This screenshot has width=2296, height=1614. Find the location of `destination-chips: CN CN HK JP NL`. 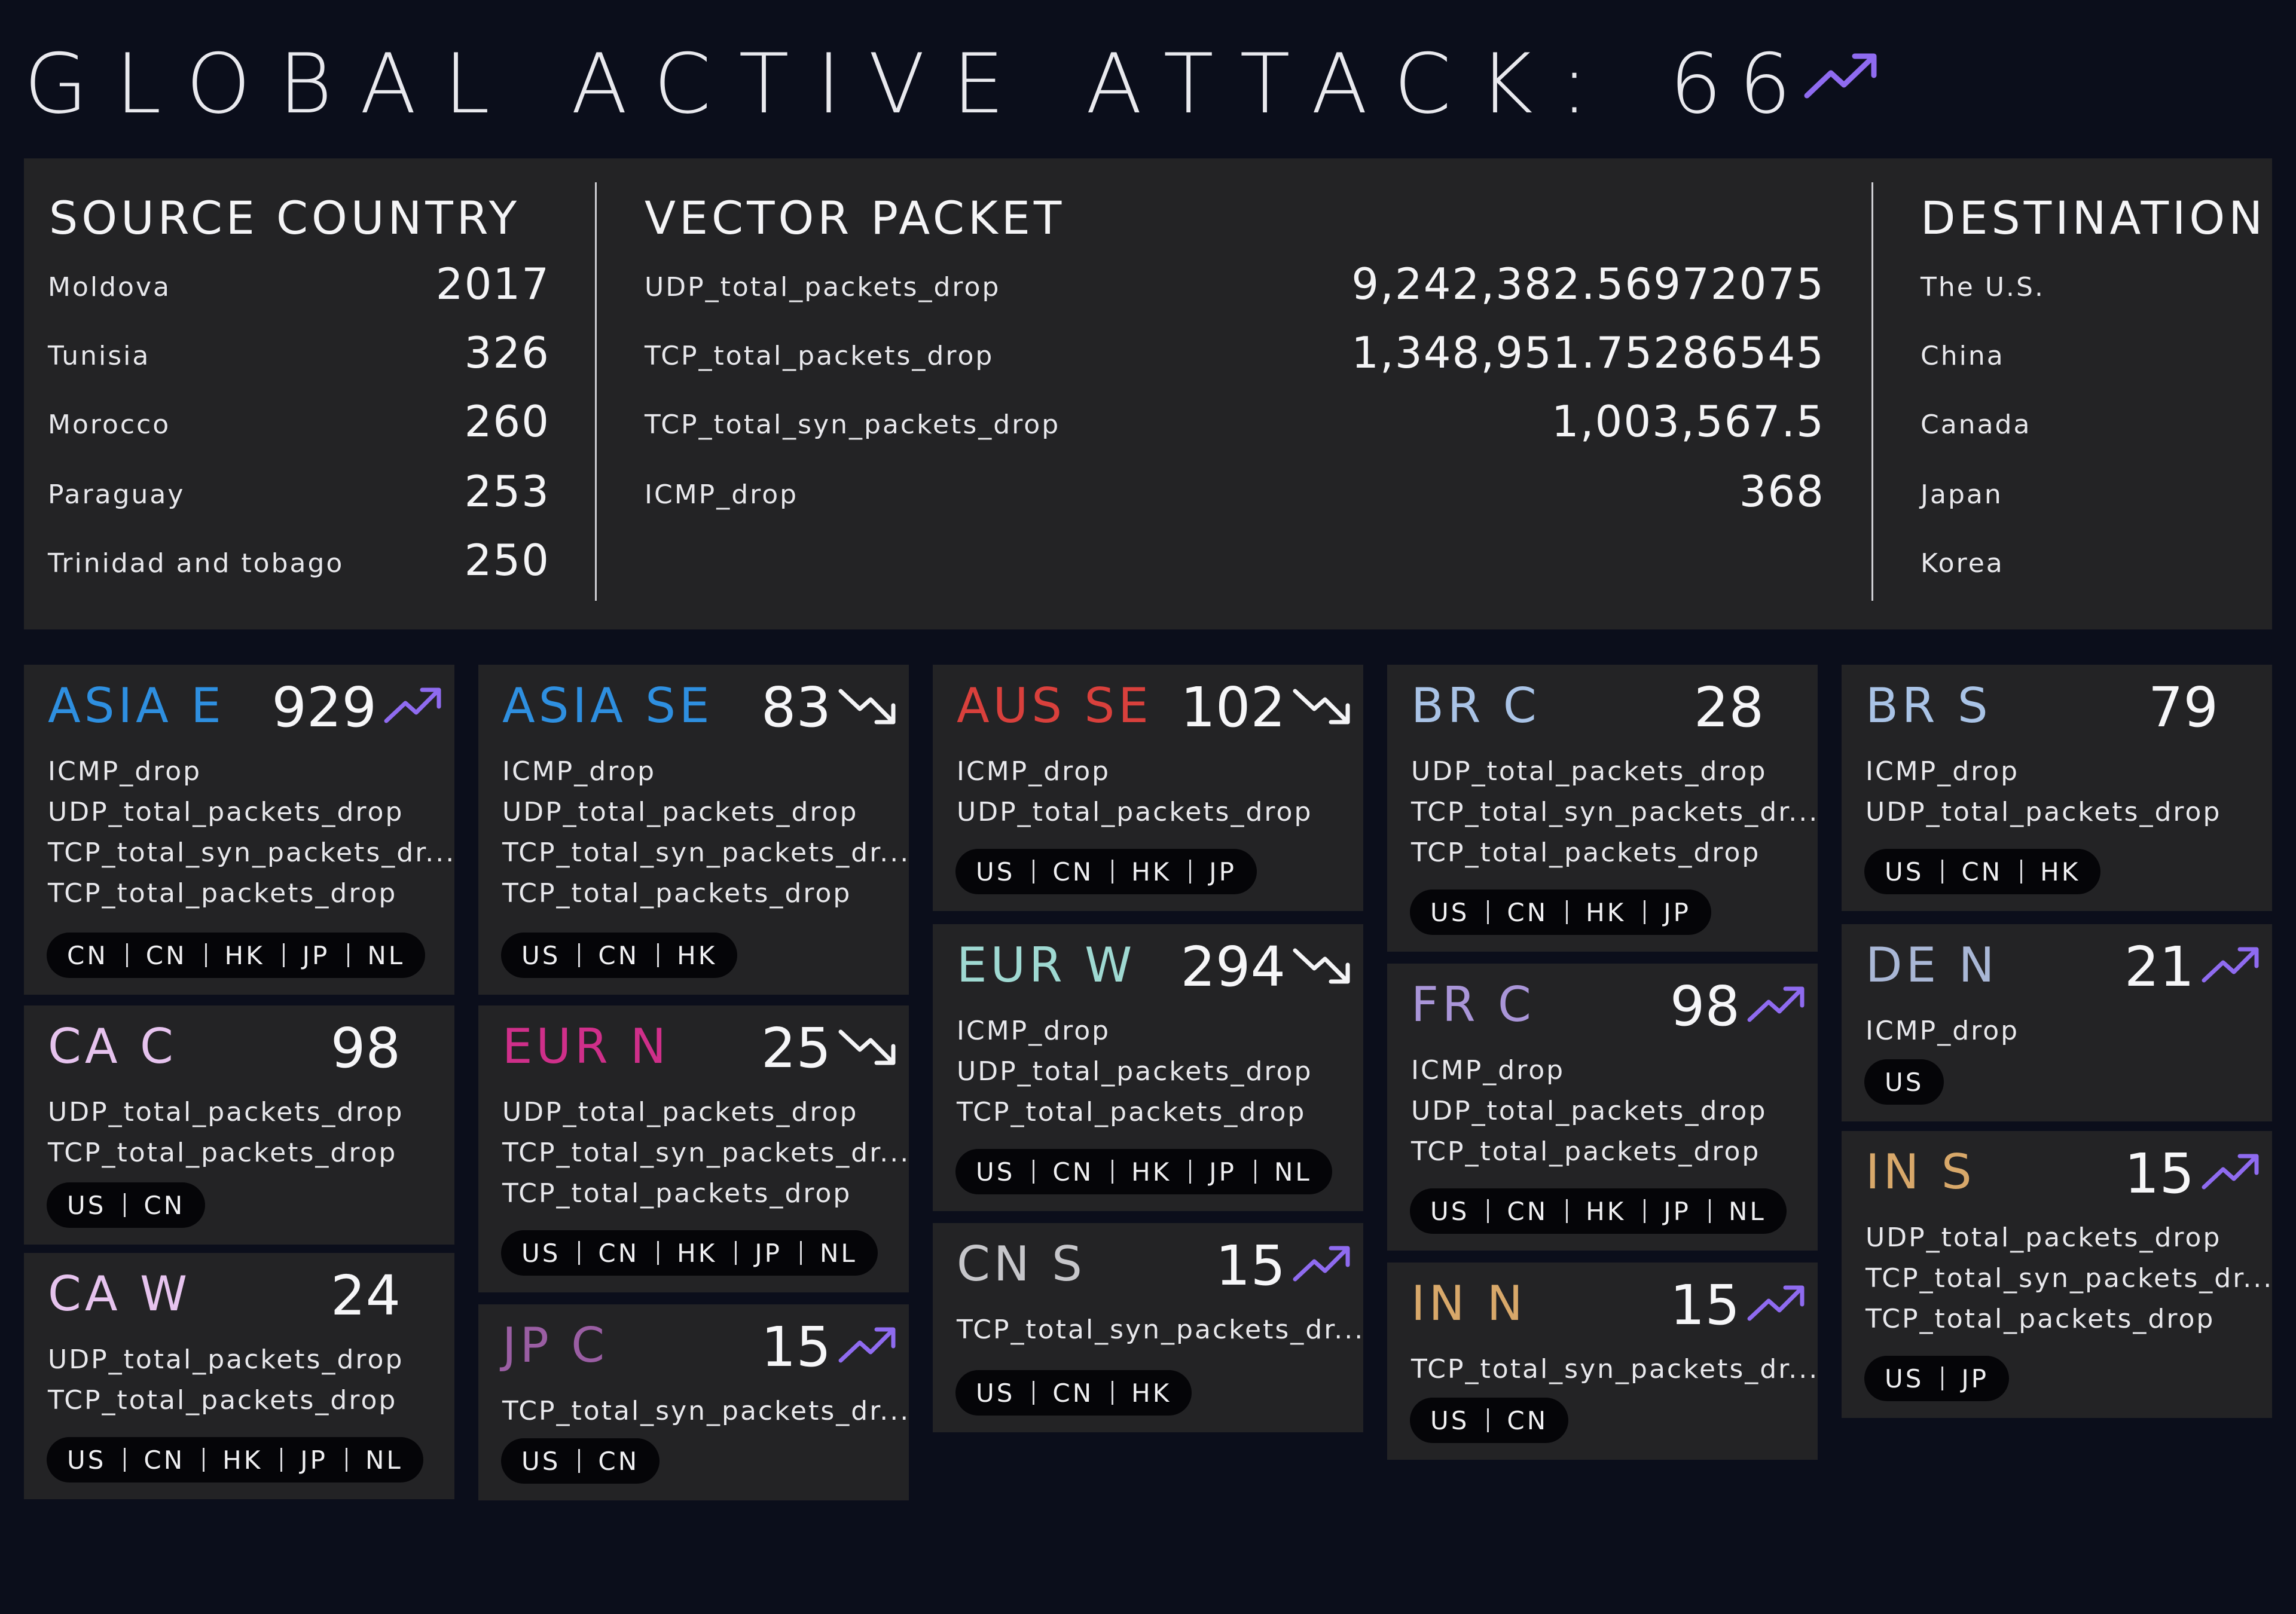

destination-chips: CN CN HK JP NL is located at coordinates (236, 955).